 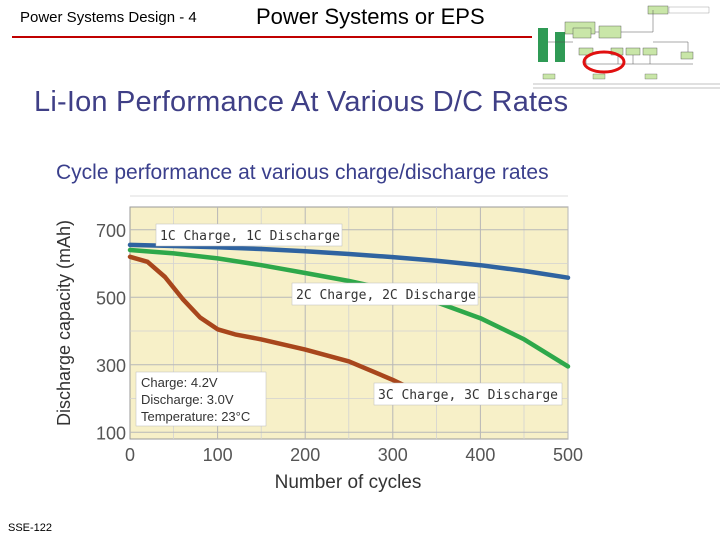 What do you see at coordinates (111, 433) in the screenshot?
I see `y-tick-label: 100` at bounding box center [111, 433].